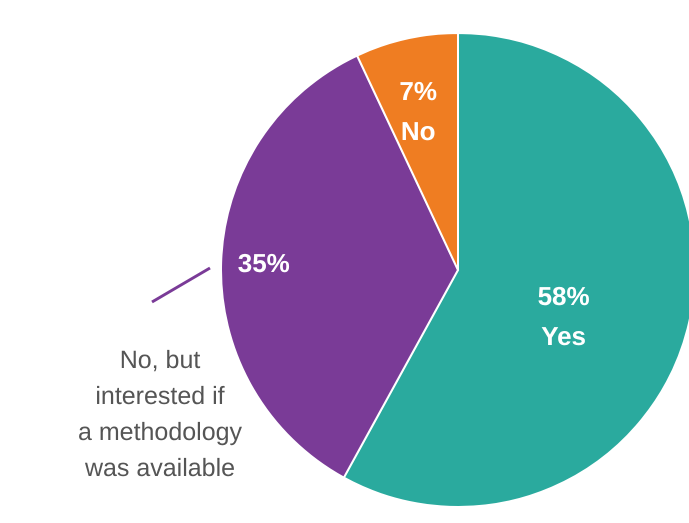  Describe the element at coordinates (160, 414) in the screenshot. I see `slice-label: No, but interested if a methodology was available` at that location.